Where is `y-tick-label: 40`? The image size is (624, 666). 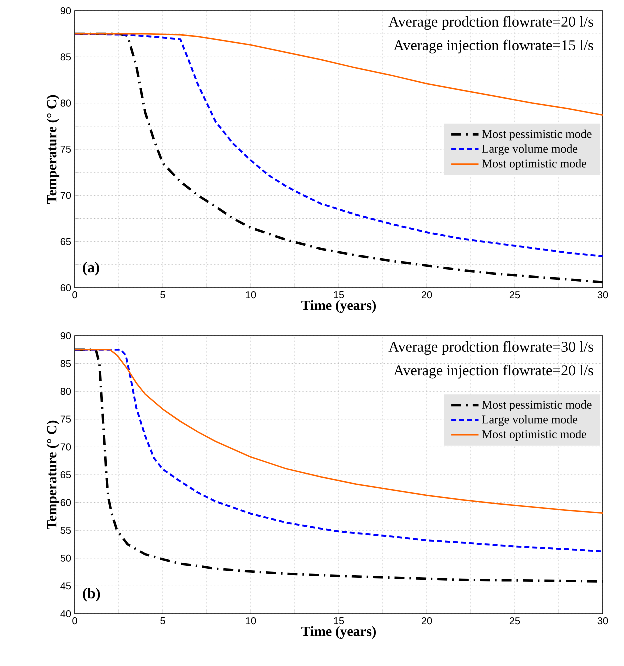
y-tick-label: 40 is located at coordinates (66, 614).